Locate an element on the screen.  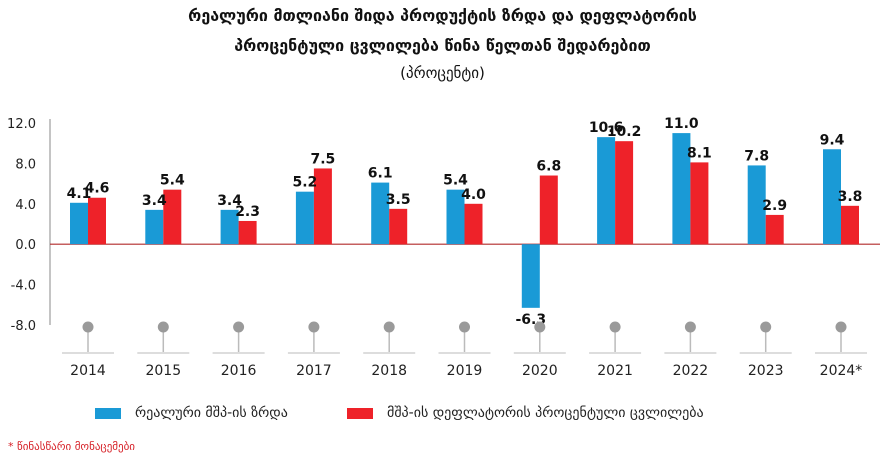
data-label: 8.1 is located at coordinates (699, 153).